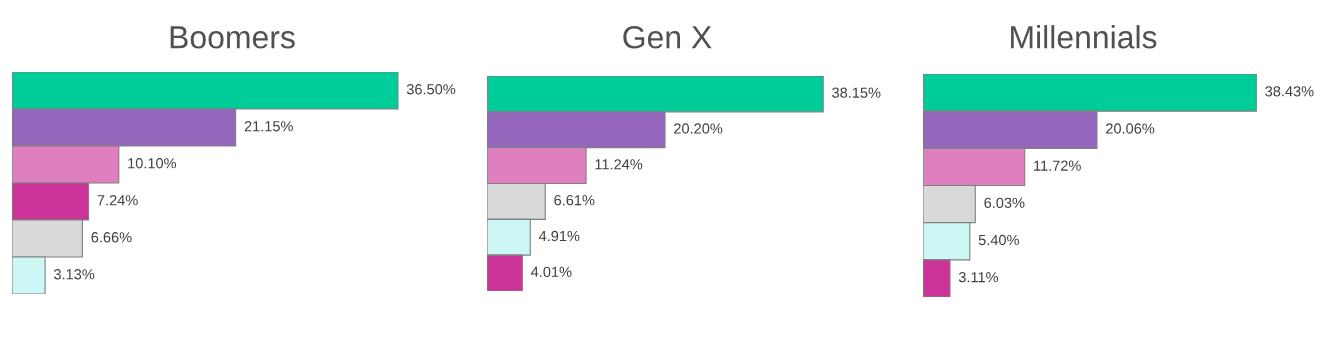 The width and height of the screenshot is (1335, 341). Describe the element at coordinates (431, 89) in the screenshot. I see `data-label: 36.50%` at that location.